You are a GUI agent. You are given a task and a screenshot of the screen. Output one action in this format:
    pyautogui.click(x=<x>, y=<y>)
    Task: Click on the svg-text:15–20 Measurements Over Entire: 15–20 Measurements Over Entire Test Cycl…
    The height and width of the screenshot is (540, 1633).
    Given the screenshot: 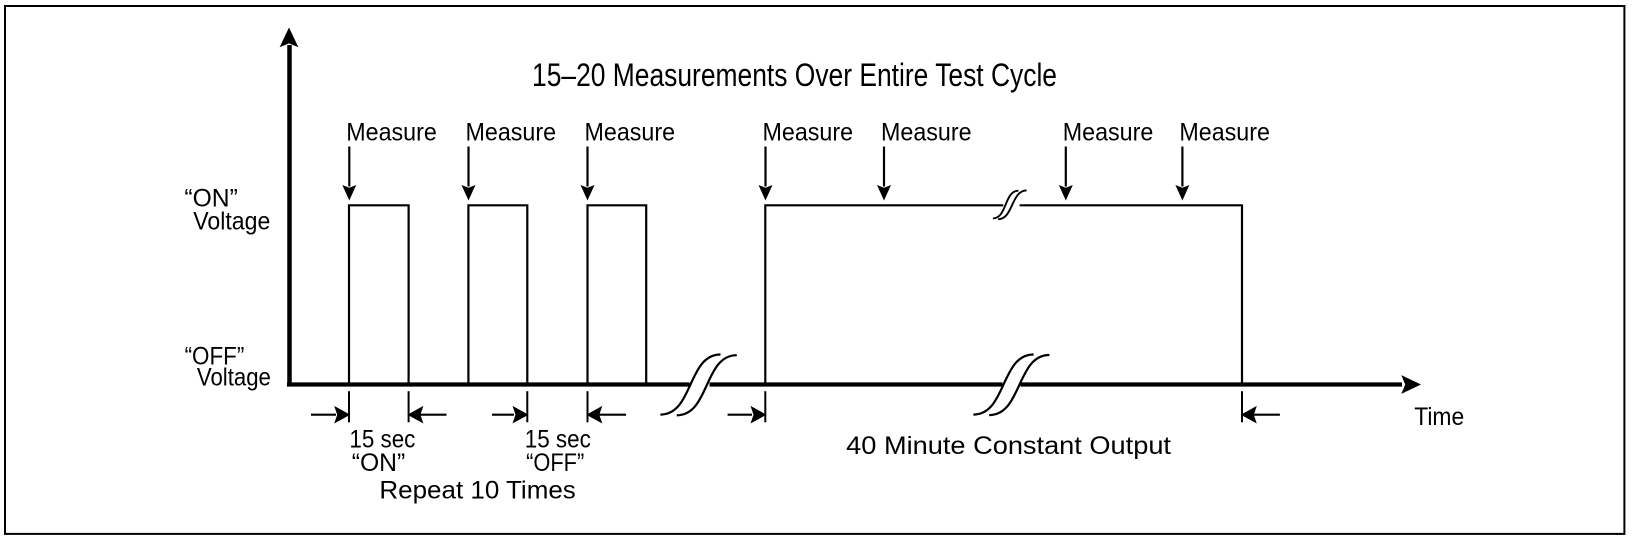 What is the action you would take?
    pyautogui.click(x=794, y=75)
    